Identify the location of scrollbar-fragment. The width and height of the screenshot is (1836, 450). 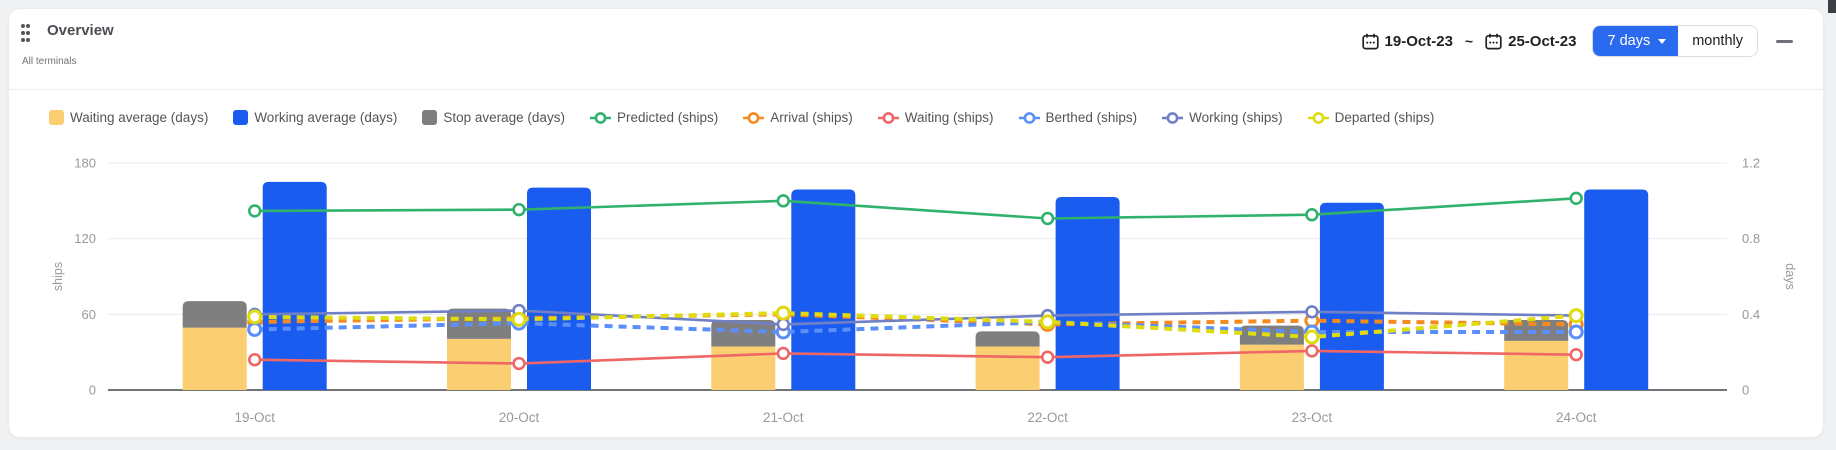
(1832, 6).